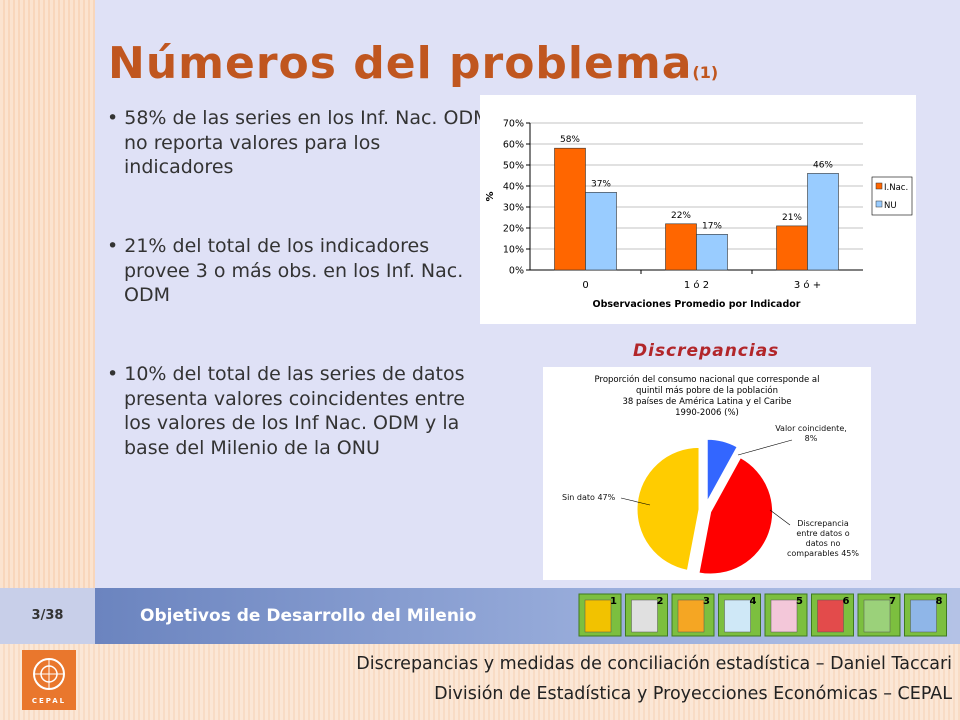  What do you see at coordinates (896, 188) in the screenshot?
I see `legend-label: I.Nac.` at bounding box center [896, 188].